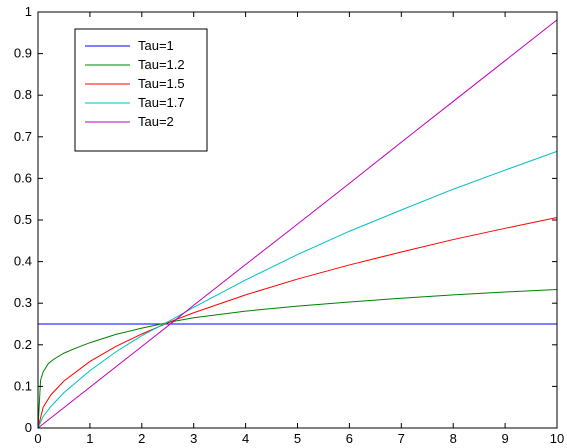 This screenshot has height=448, width=567. I want to click on x-tick-label: 1, so click(89, 438).